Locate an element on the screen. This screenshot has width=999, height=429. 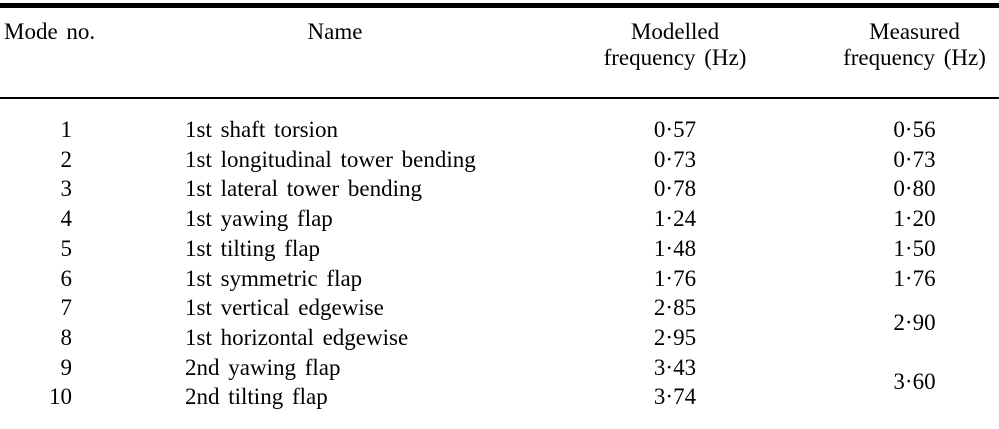
modelled-cell: 1·48 is located at coordinates (675, 248).